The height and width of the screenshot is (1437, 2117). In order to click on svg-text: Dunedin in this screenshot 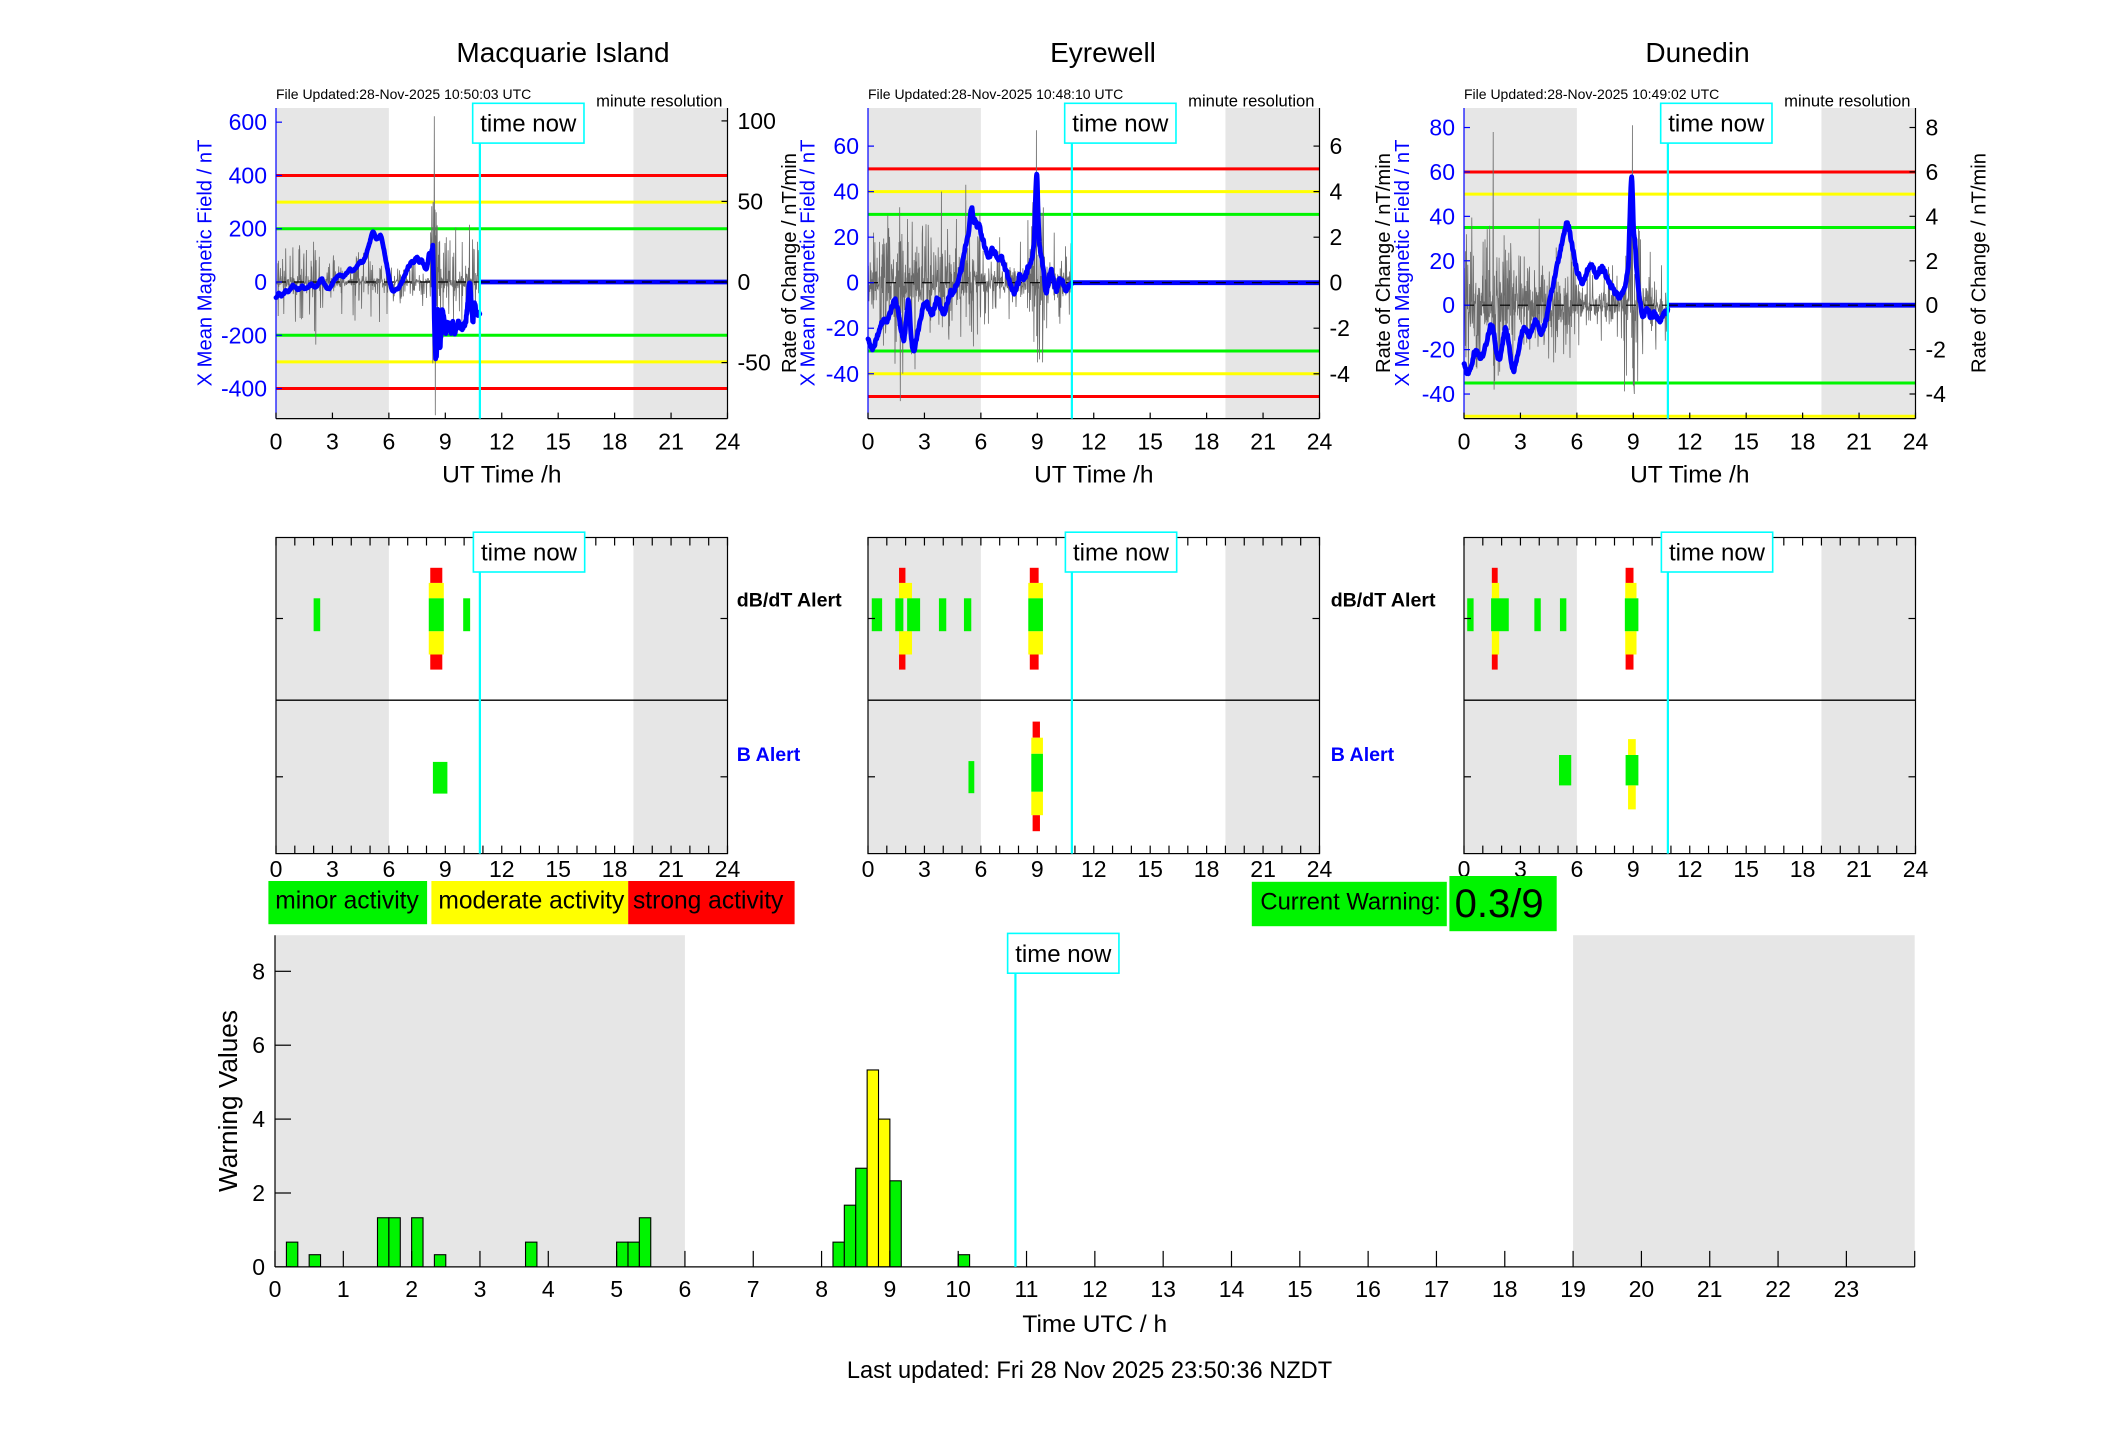, I will do `click(1697, 52)`.